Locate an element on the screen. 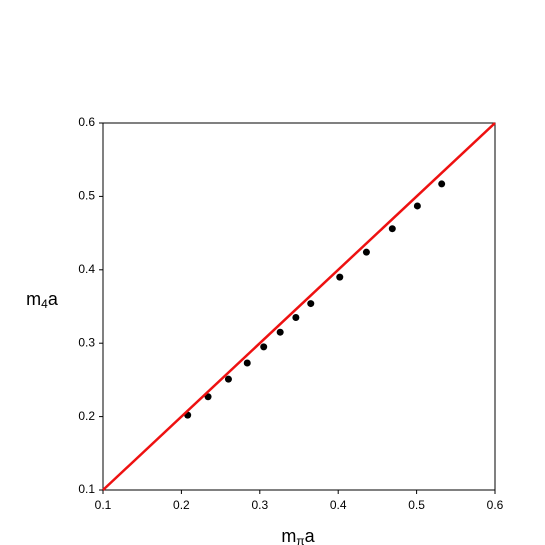  x-axis-label: mπa is located at coordinates (298, 535).